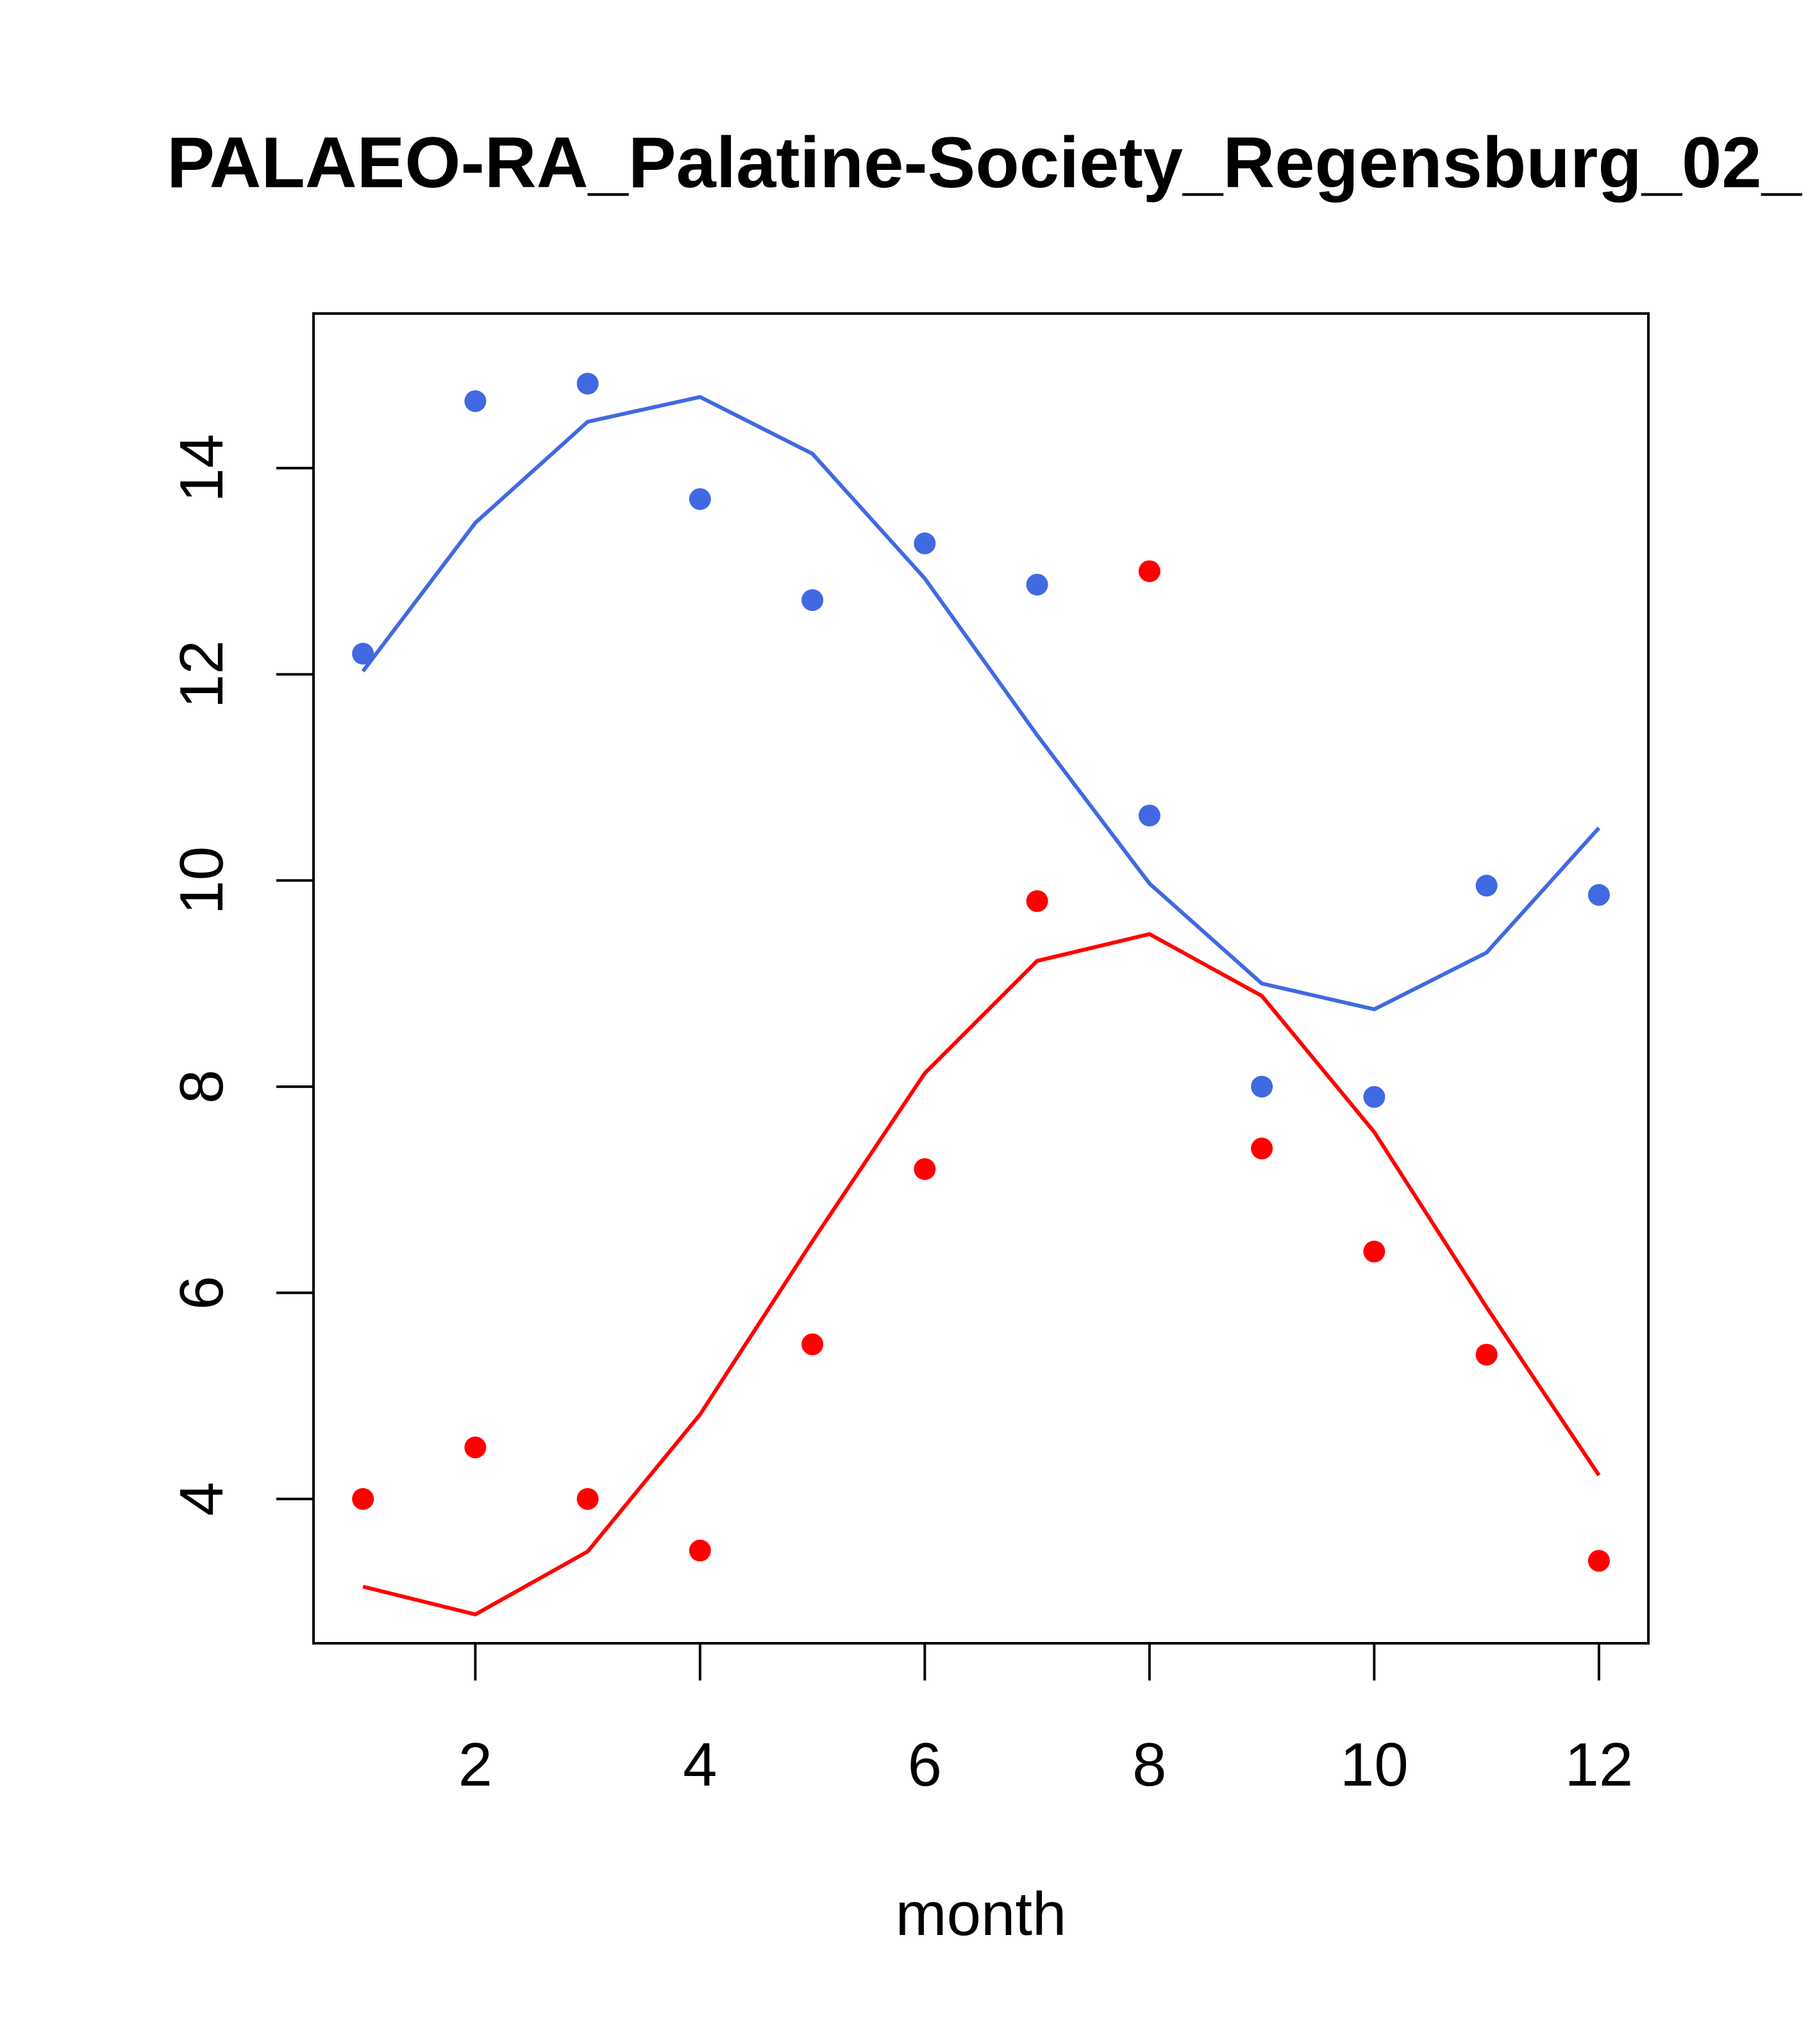  What do you see at coordinates (981, 1914) in the screenshot?
I see `x-axis-label: month` at bounding box center [981, 1914].